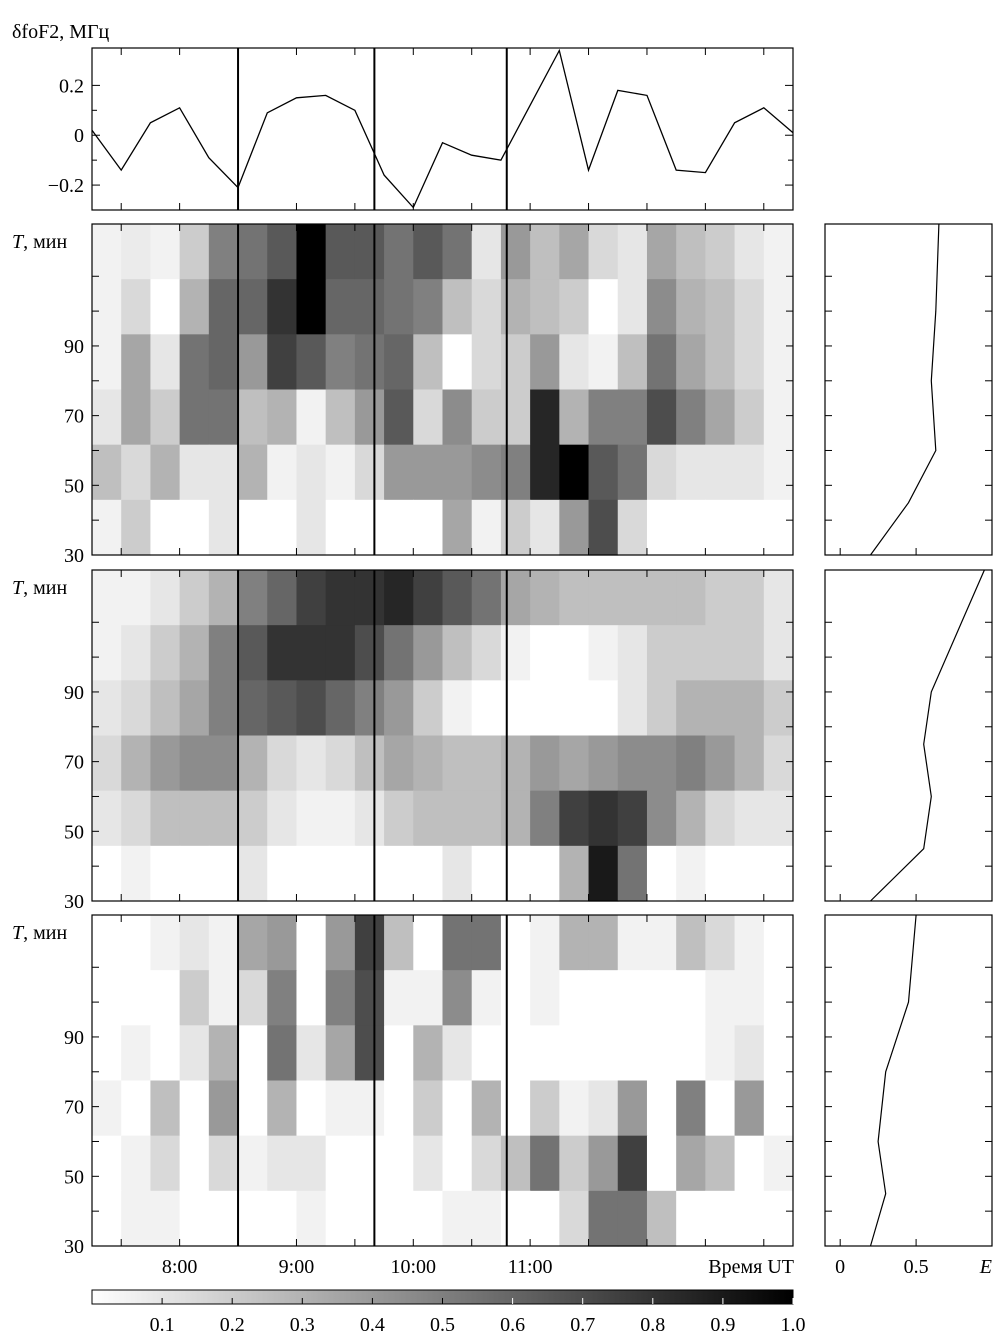 This screenshot has width=1001, height=1337. I want to click on heatmap-ylabel: T, мин, so click(39, 933).